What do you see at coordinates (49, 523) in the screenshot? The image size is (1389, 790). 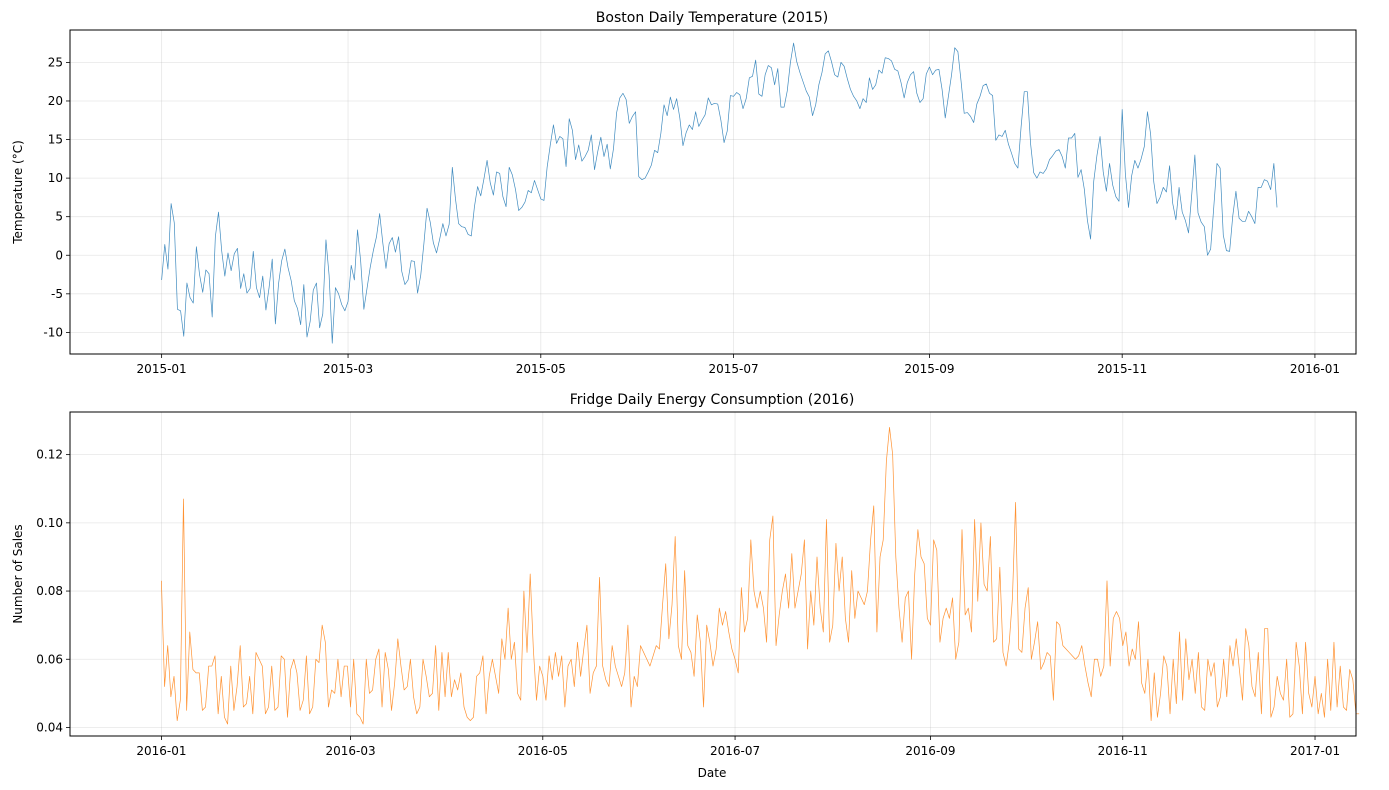 I see `energy-y-tick-label: 0.10` at bounding box center [49, 523].